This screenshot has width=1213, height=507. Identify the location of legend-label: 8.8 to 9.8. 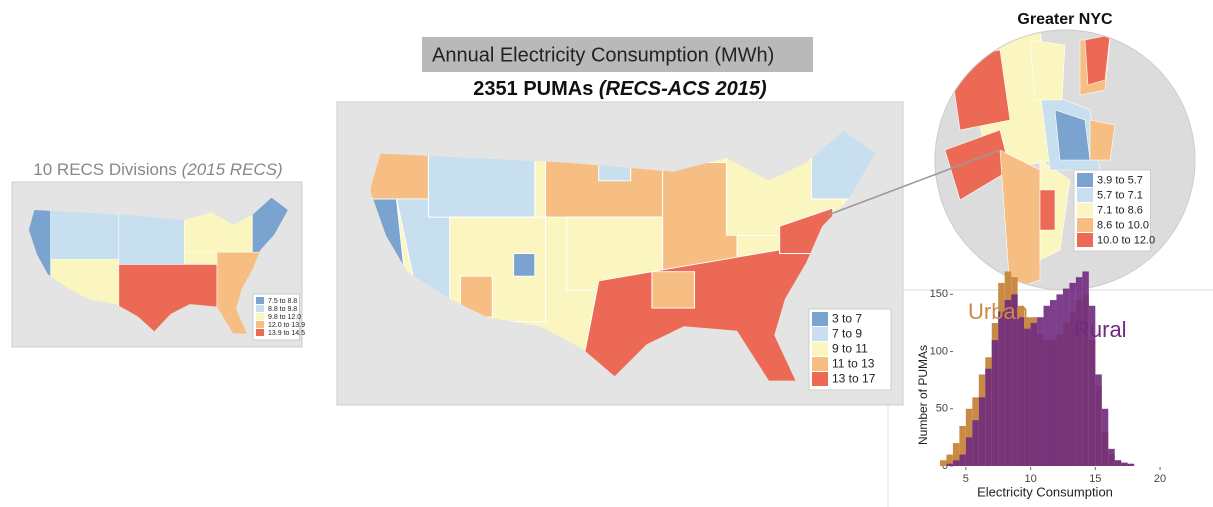
(282, 309).